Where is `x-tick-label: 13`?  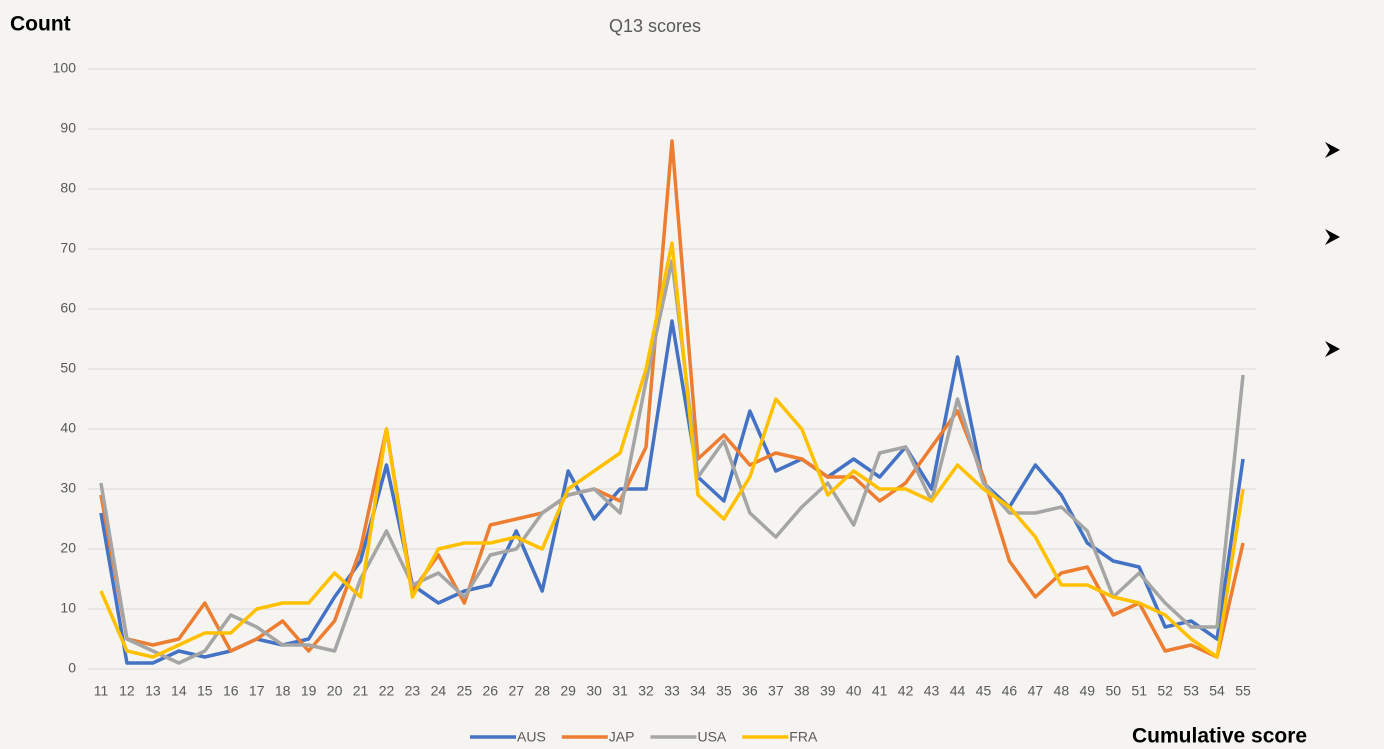
x-tick-label: 13 is located at coordinates (153, 691).